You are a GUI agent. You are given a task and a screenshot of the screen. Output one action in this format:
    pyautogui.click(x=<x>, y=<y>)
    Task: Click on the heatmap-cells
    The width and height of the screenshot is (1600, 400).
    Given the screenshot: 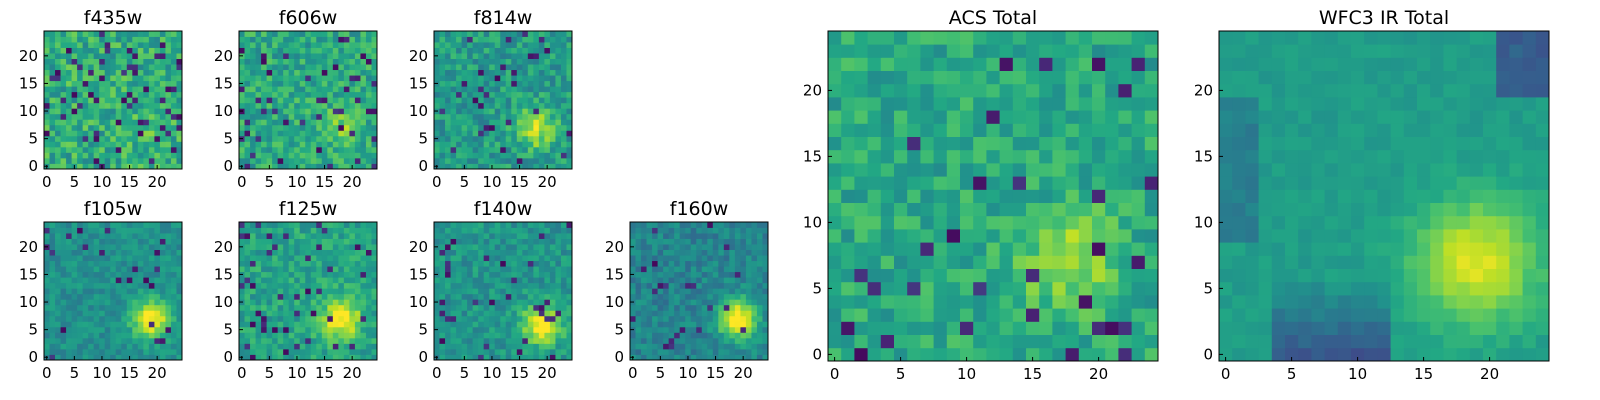 What is the action you would take?
    pyautogui.click(x=503, y=291)
    